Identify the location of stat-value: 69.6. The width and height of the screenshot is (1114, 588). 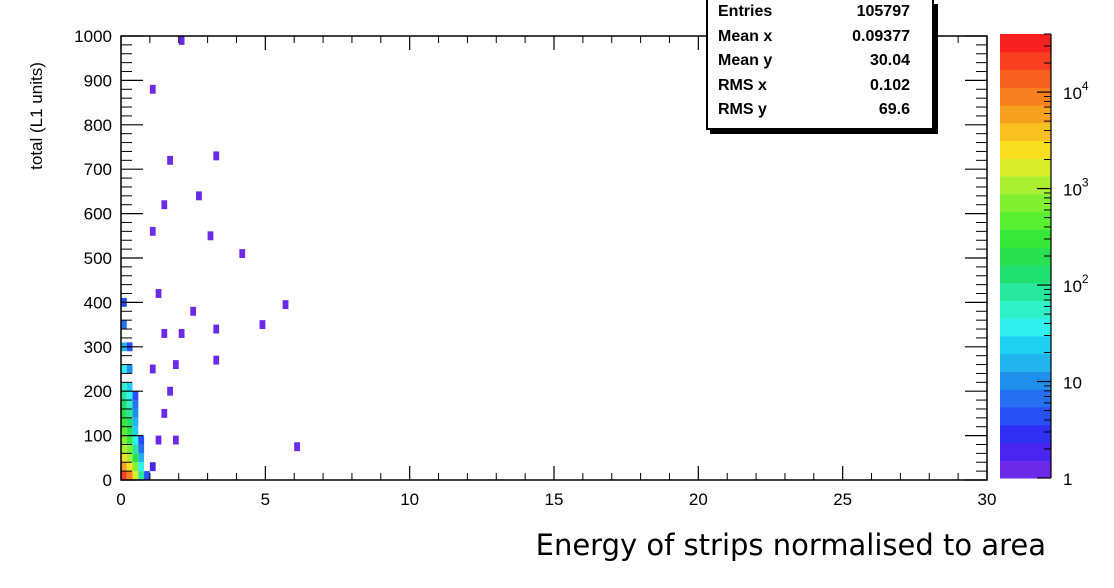
(894, 109).